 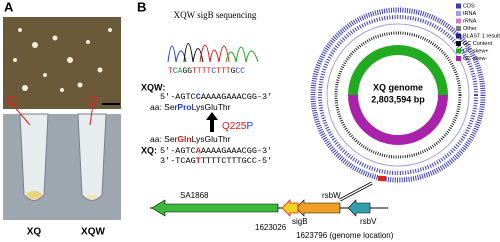 I want to click on dna-seq: 5'-AGTCAAAAAGAAACGG-3', so click(x=216, y=151).